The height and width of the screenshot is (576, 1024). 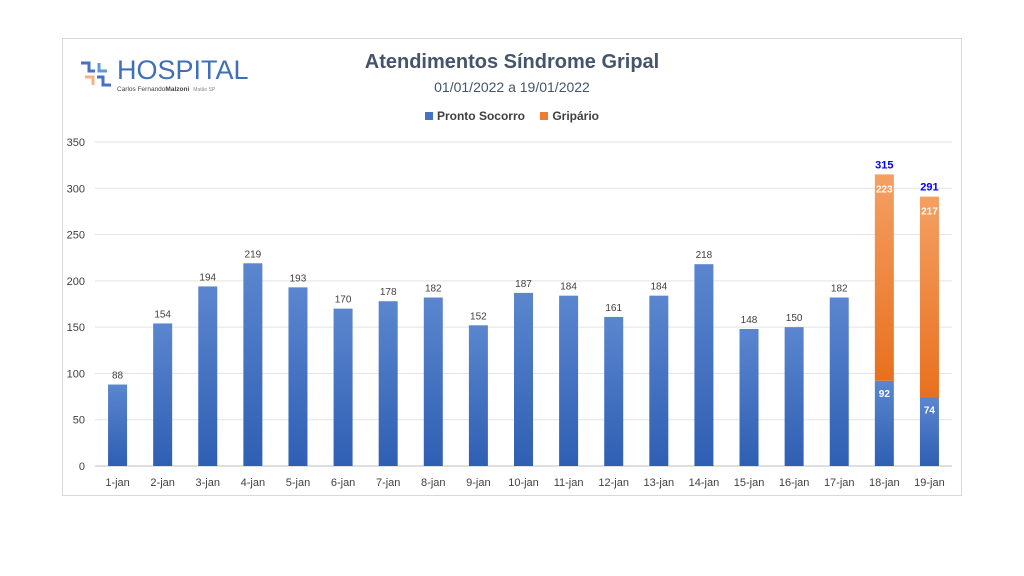 What do you see at coordinates (79, 421) in the screenshot?
I see `y-tick-label: 50` at bounding box center [79, 421].